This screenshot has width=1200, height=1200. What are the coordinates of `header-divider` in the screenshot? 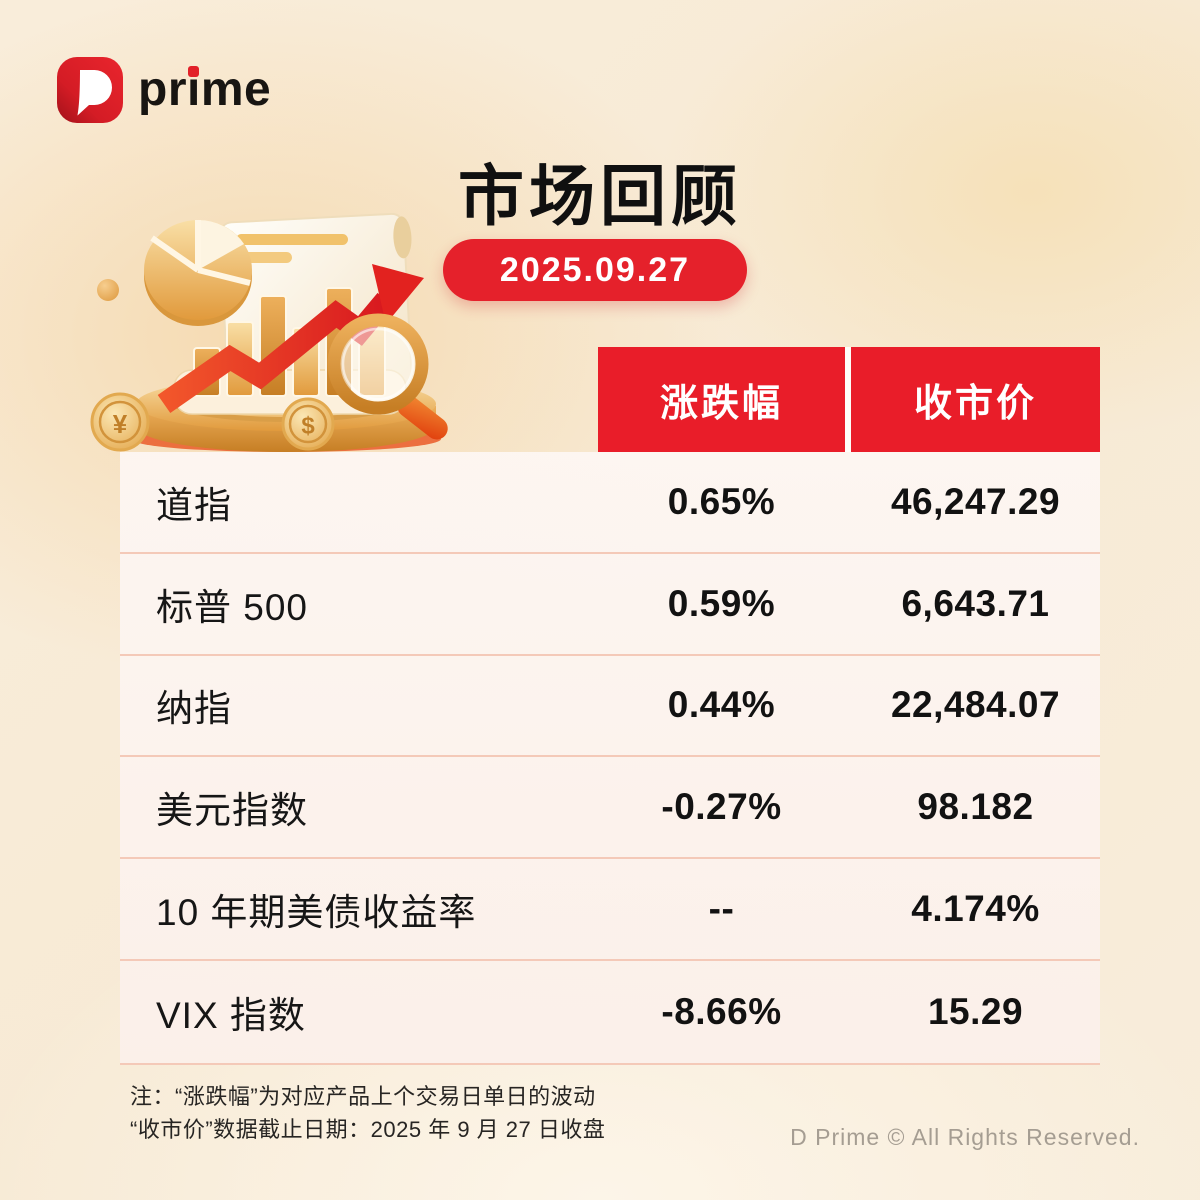 It's located at (848, 399).